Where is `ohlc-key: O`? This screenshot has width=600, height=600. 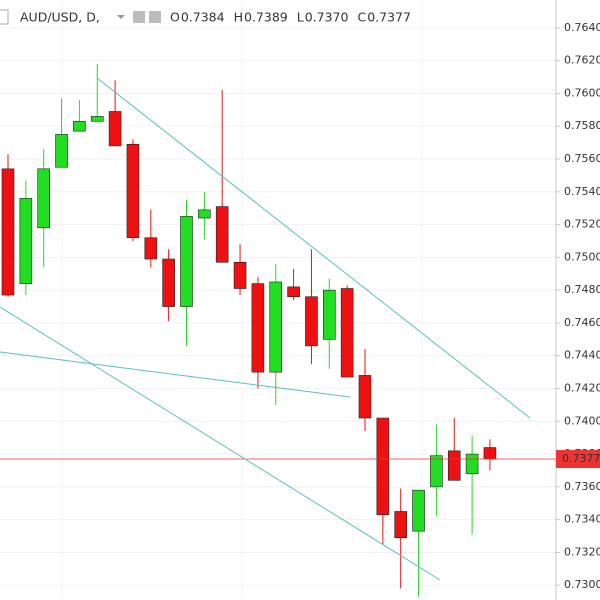 ohlc-key: O is located at coordinates (175, 17).